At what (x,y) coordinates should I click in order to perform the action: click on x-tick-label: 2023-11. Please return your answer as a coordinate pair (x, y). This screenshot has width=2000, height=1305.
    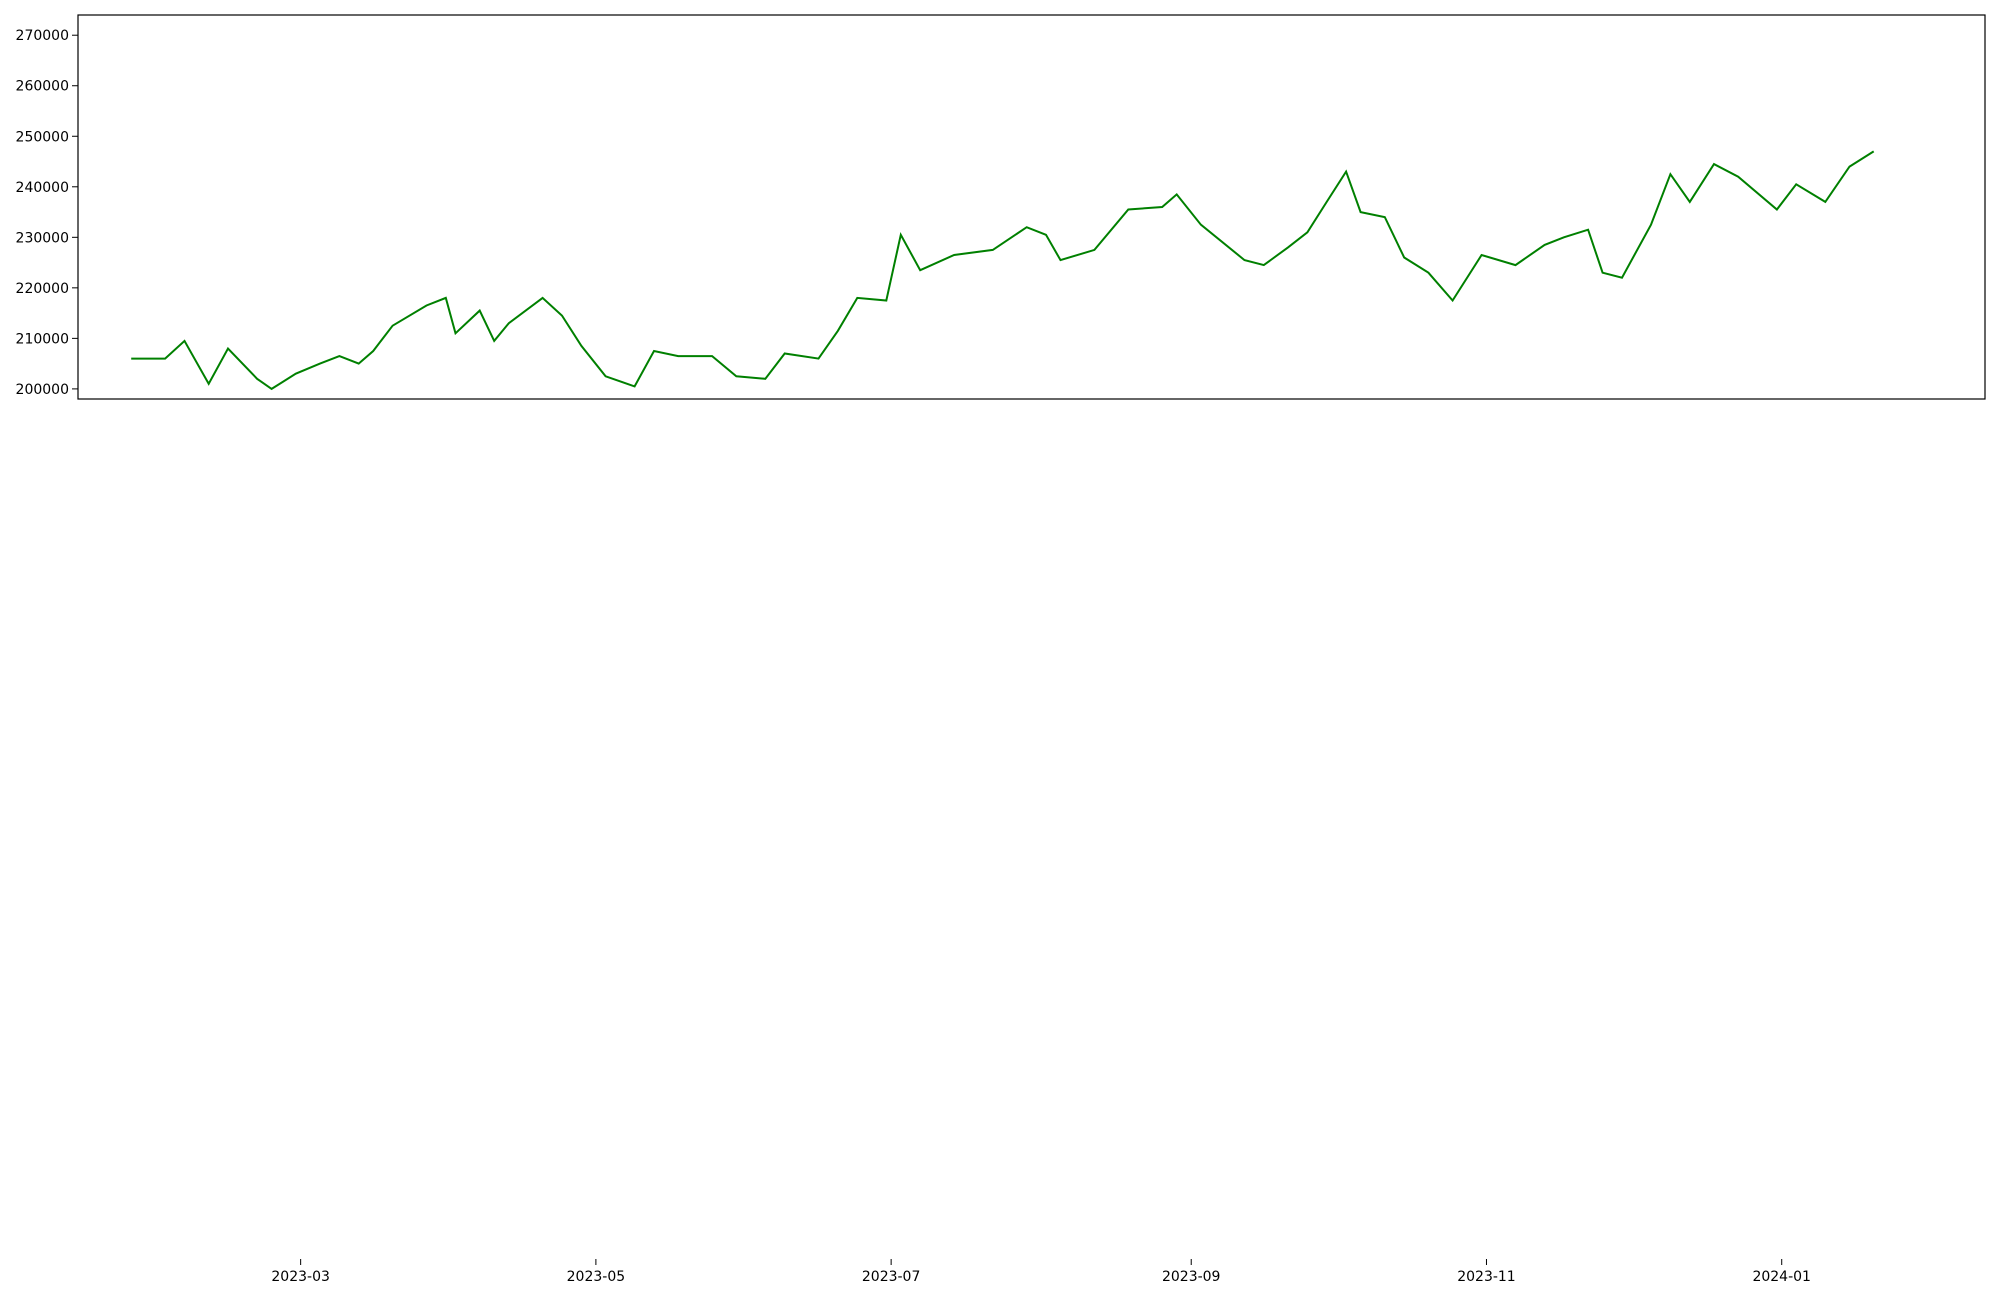
    Looking at the image, I should click on (1486, 1277).